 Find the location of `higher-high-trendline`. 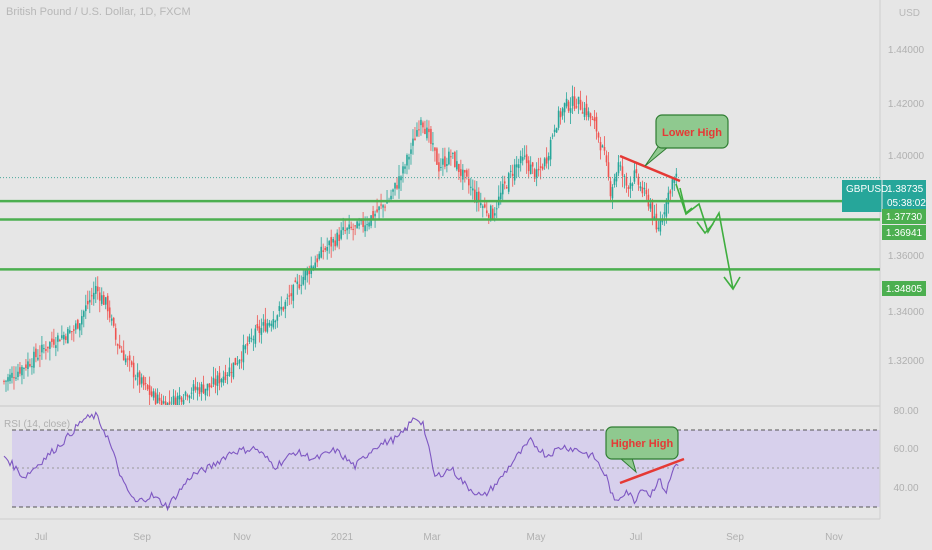

higher-high-trendline is located at coordinates (652, 471).